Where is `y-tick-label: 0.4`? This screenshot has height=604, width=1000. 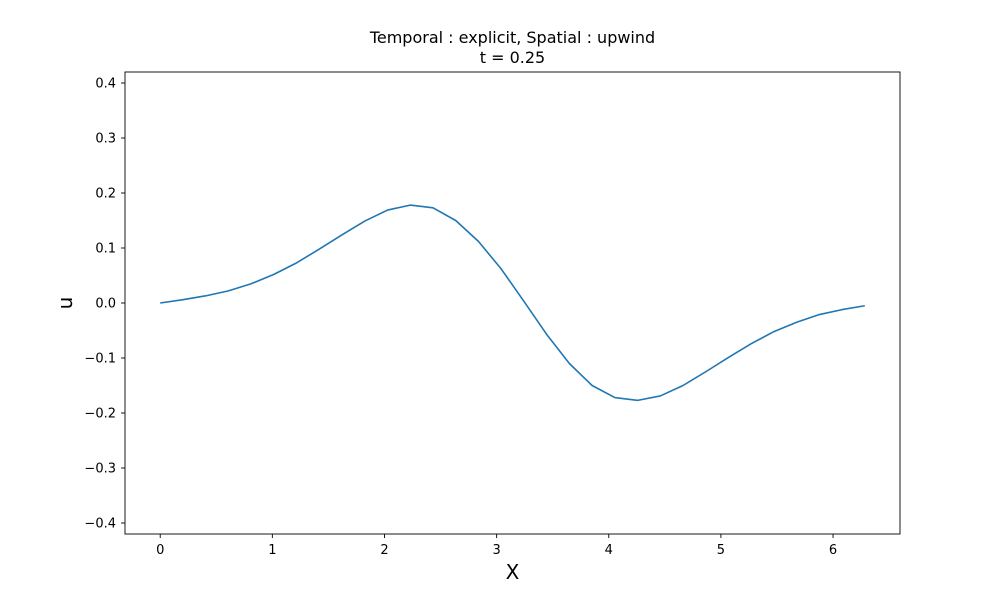
y-tick-label: 0.4 is located at coordinates (105, 84).